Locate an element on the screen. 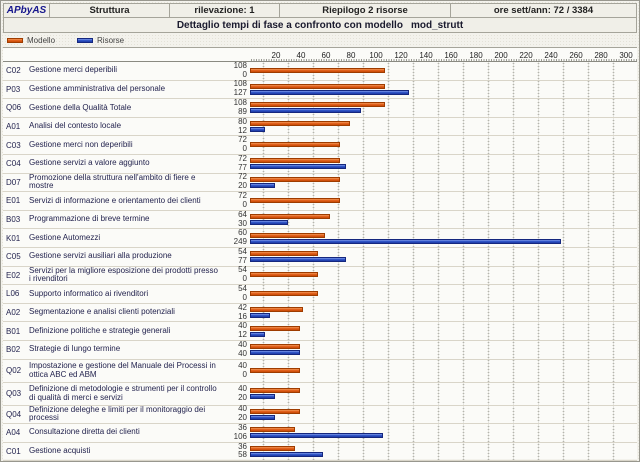 The width and height of the screenshot is (640, 462). risorse-value: 0 is located at coordinates (244, 204).